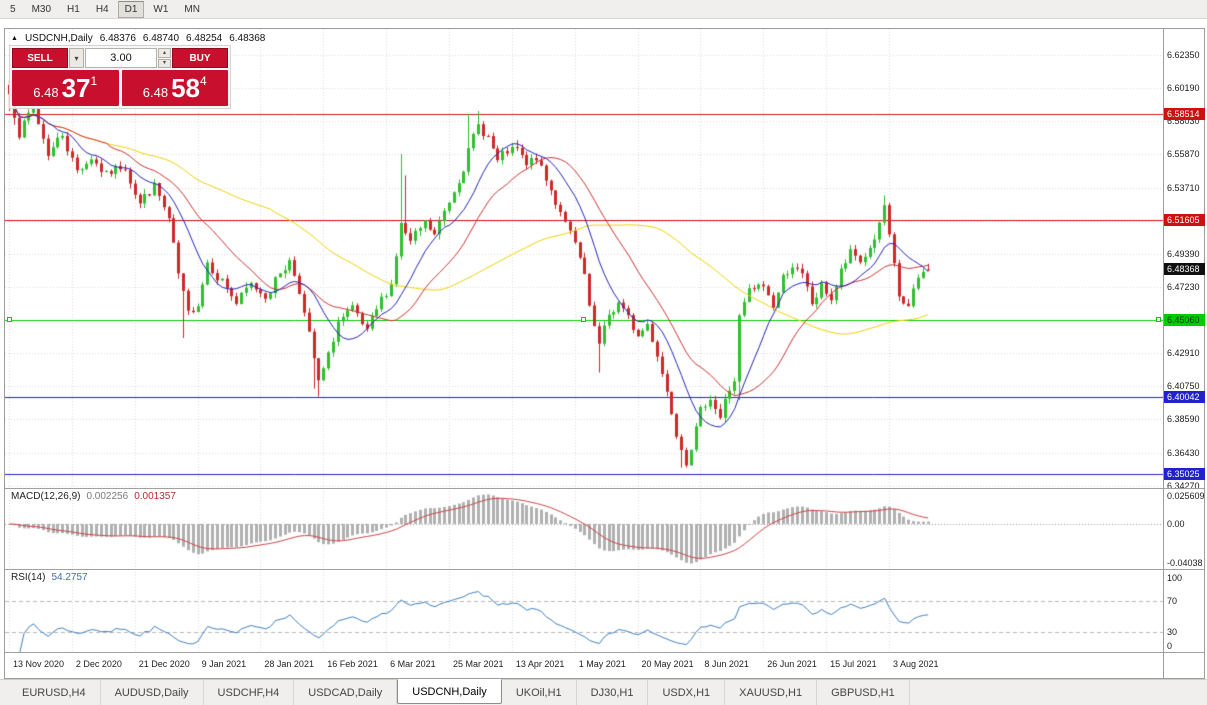 The width and height of the screenshot is (1207, 705). Describe the element at coordinates (1183, 154) in the screenshot. I see `price-tick-label: 6.55870` at that location.